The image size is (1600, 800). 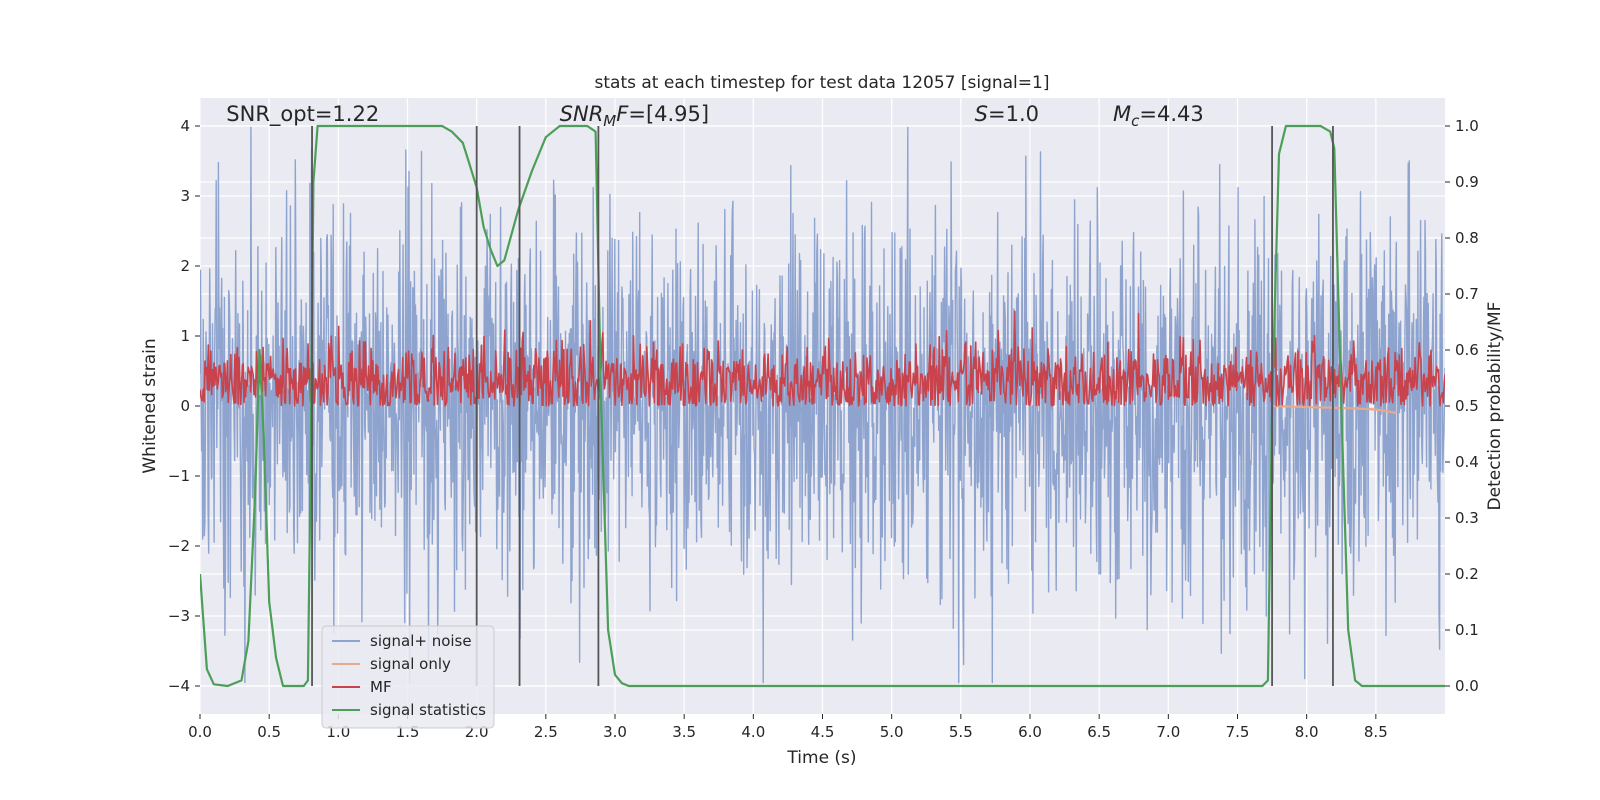 What do you see at coordinates (1099, 732) in the screenshot?
I see `x-tick-label: 6.5` at bounding box center [1099, 732].